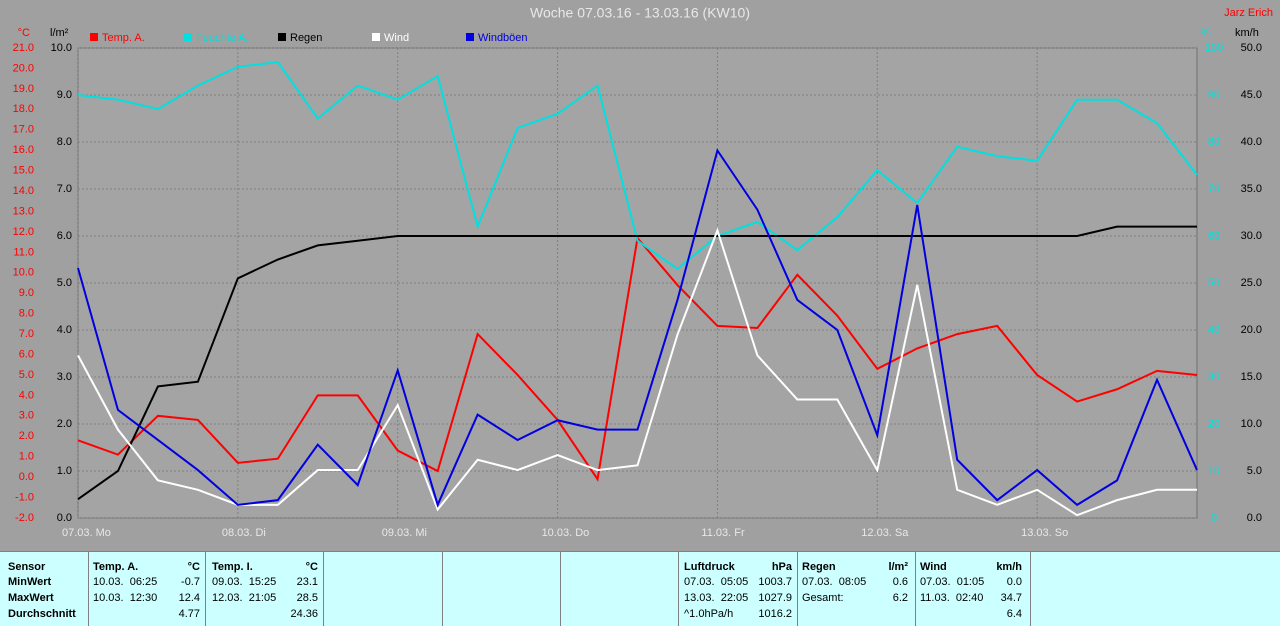 This screenshot has height=626, width=1280. Describe the element at coordinates (1251, 48) in the screenshot. I see `y4-tick-label: 50.0` at that location.